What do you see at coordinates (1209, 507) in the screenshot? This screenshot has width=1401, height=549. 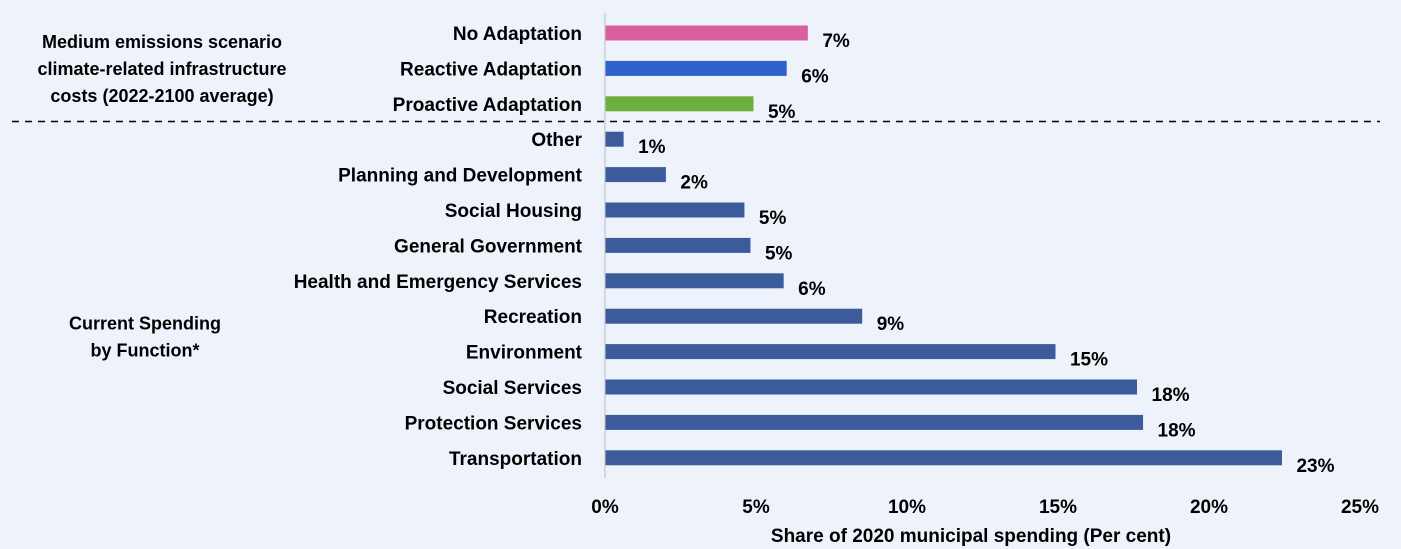 I see `x-tick-label: 20%` at bounding box center [1209, 507].